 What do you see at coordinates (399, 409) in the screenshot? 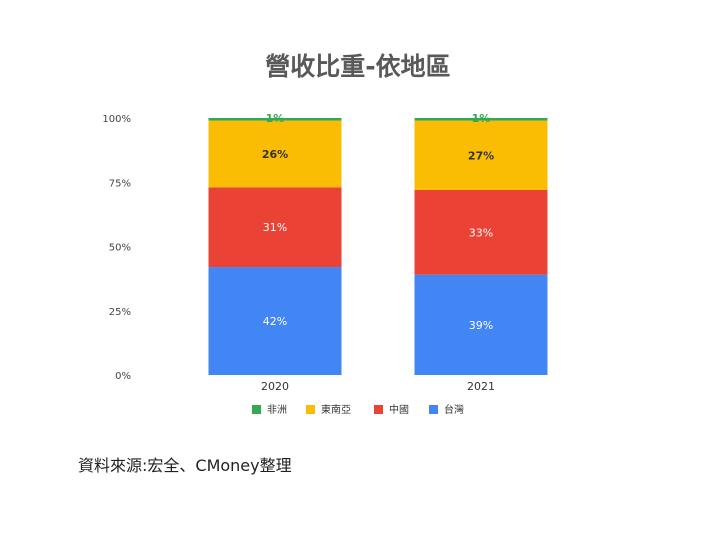
I see `legend-label: 中國` at bounding box center [399, 409].